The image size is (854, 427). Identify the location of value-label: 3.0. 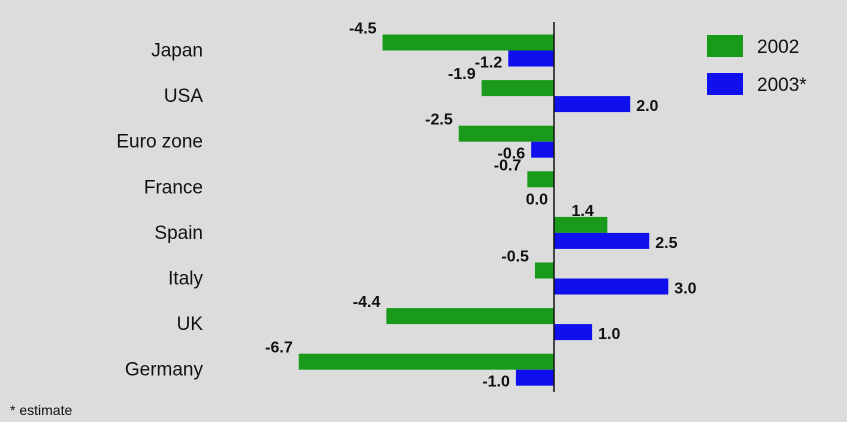
(685, 289).